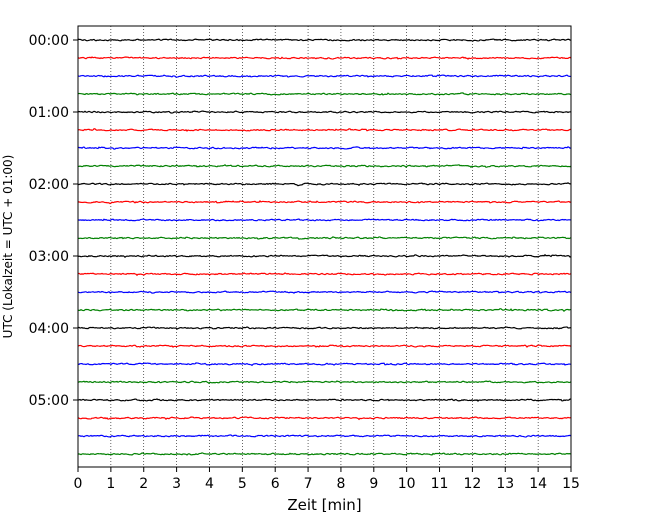 The height and width of the screenshot is (520, 650). Describe the element at coordinates (49, 113) in the screenshot. I see `y-tick-label-01:00: 01:00` at that location.